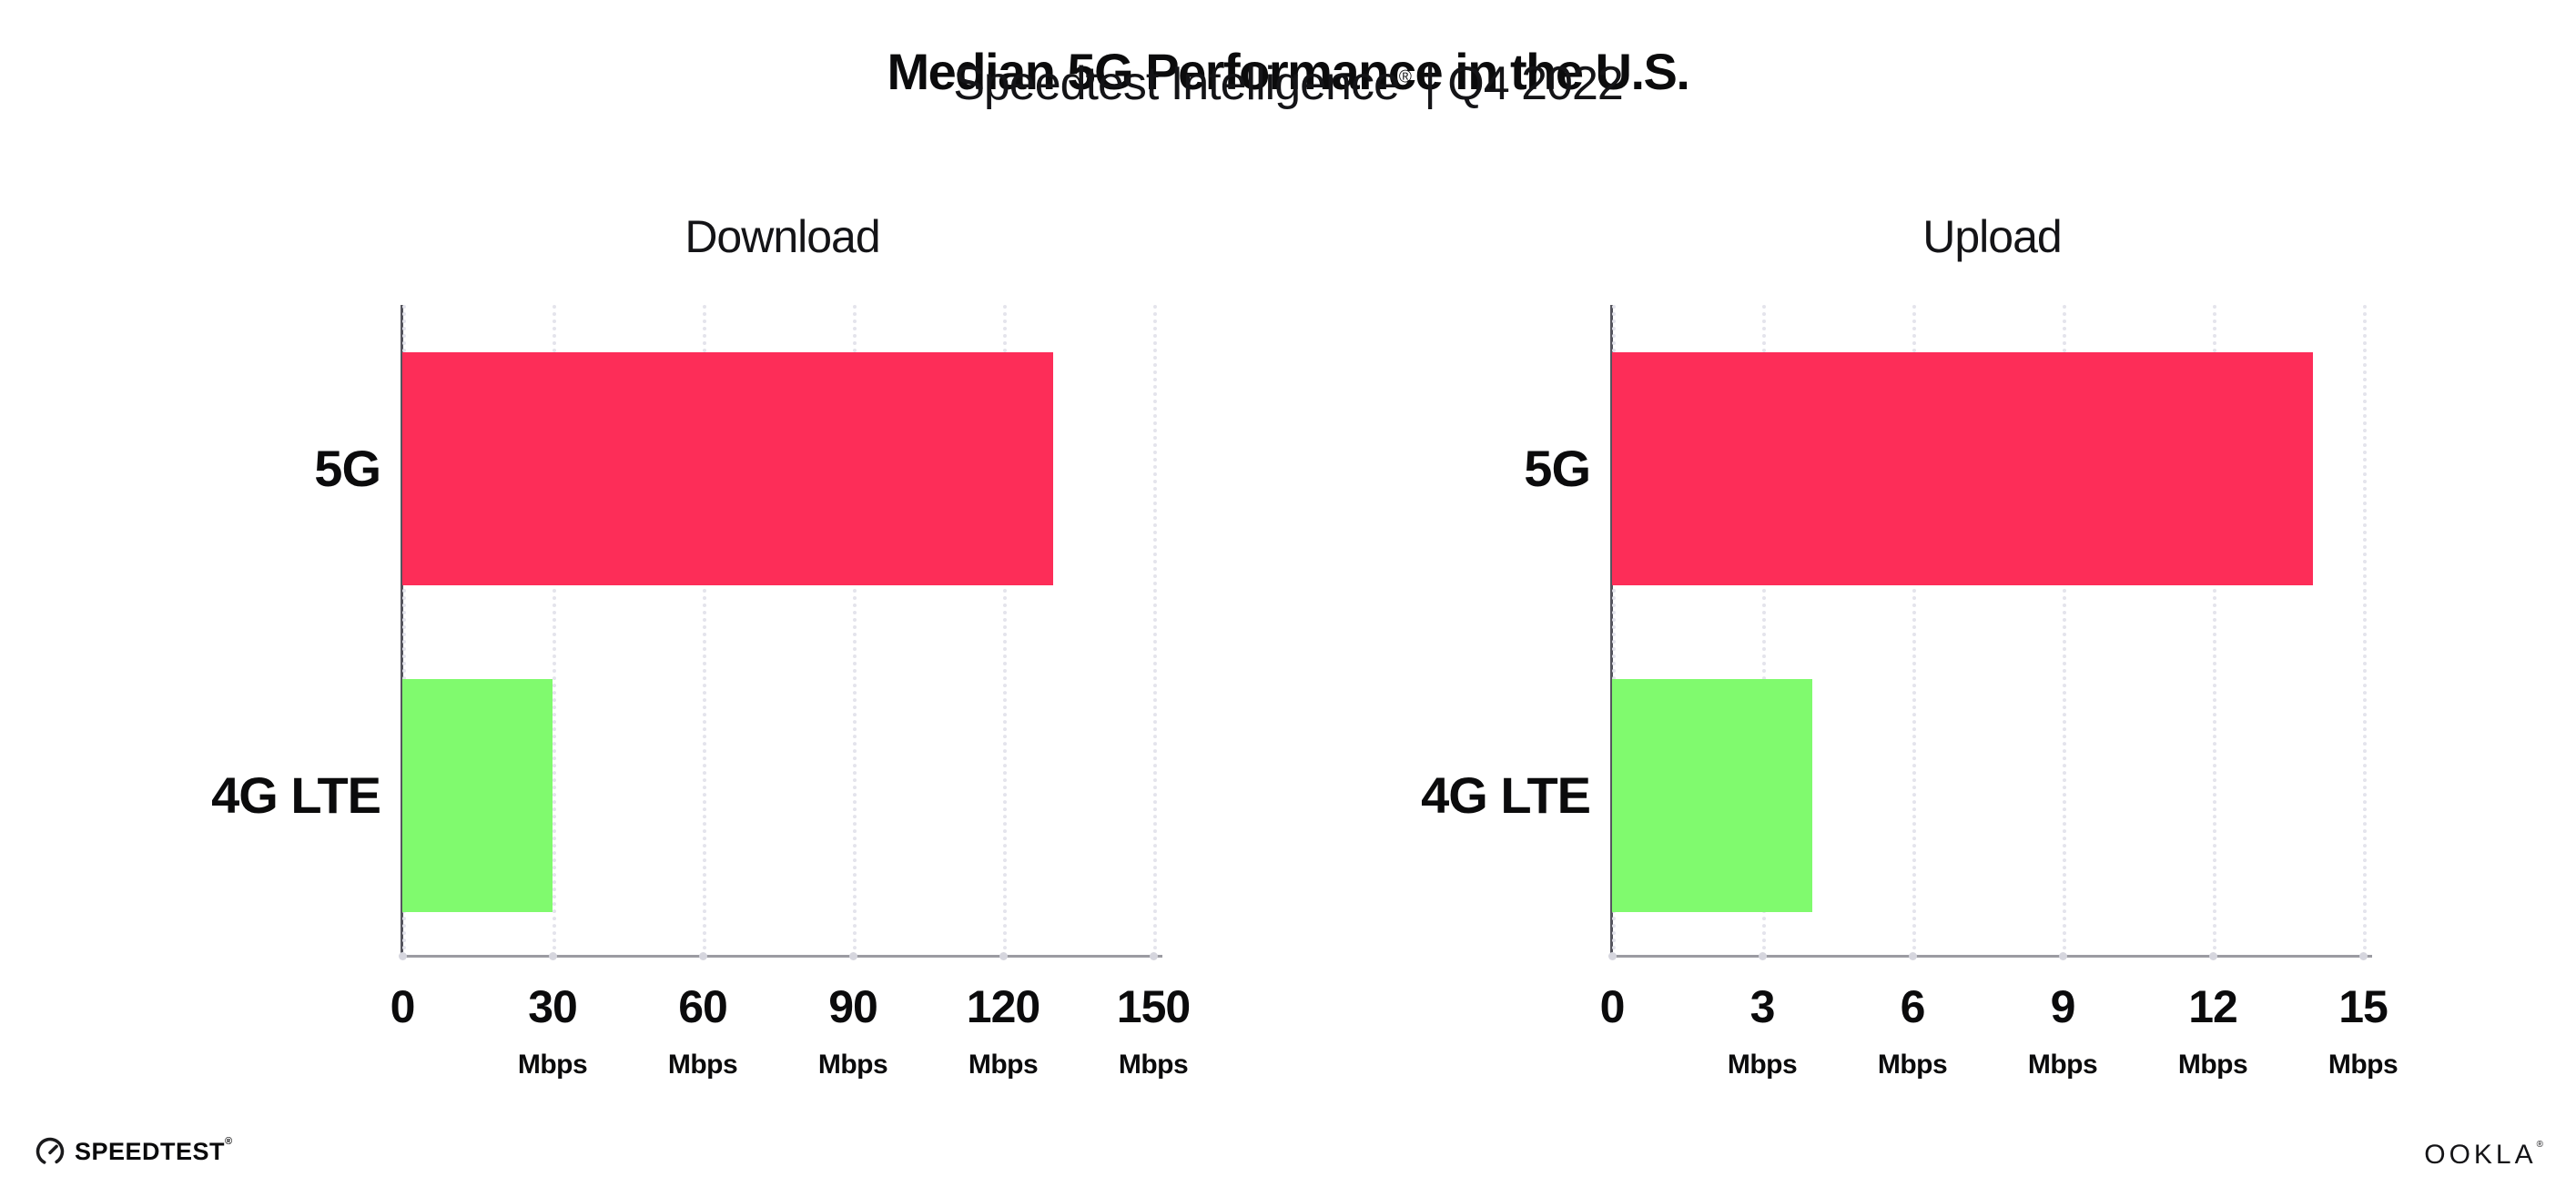 The width and height of the screenshot is (2576, 1197). Describe the element at coordinates (727, 469) in the screenshot. I see `download-bar-5g` at that location.